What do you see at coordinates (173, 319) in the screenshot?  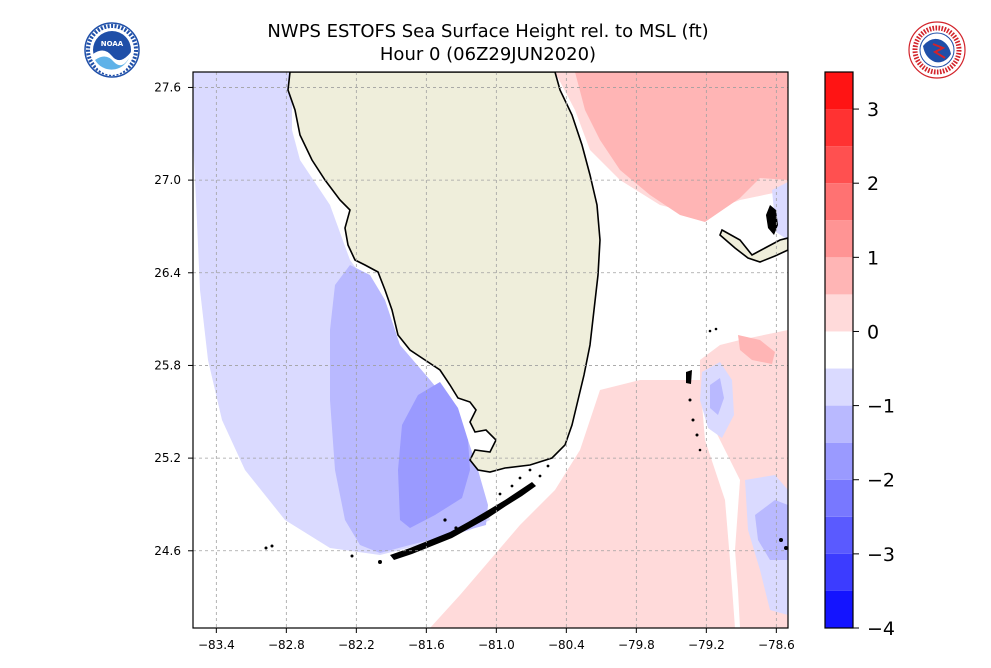 I see `y-axis: 27.6 27.0 26.4 25.8 25.2 24.6` at bounding box center [173, 319].